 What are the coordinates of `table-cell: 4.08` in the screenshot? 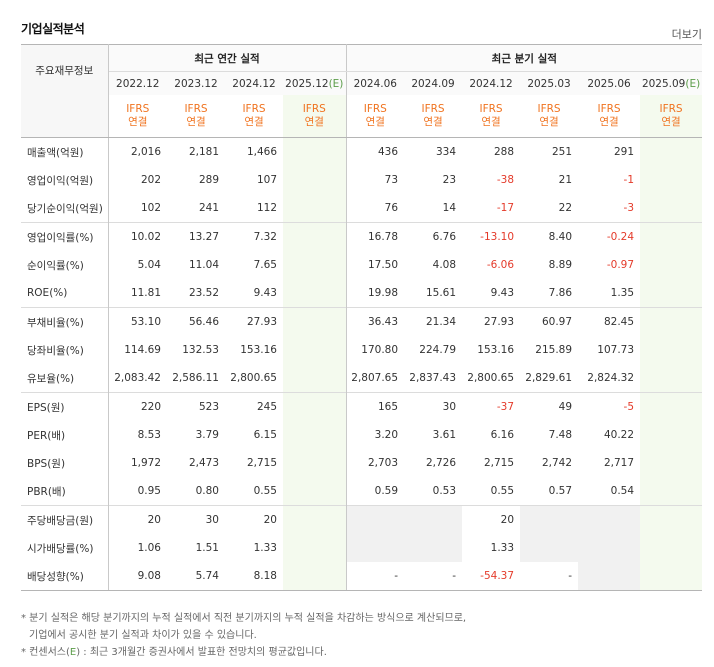 It's located at (444, 265).